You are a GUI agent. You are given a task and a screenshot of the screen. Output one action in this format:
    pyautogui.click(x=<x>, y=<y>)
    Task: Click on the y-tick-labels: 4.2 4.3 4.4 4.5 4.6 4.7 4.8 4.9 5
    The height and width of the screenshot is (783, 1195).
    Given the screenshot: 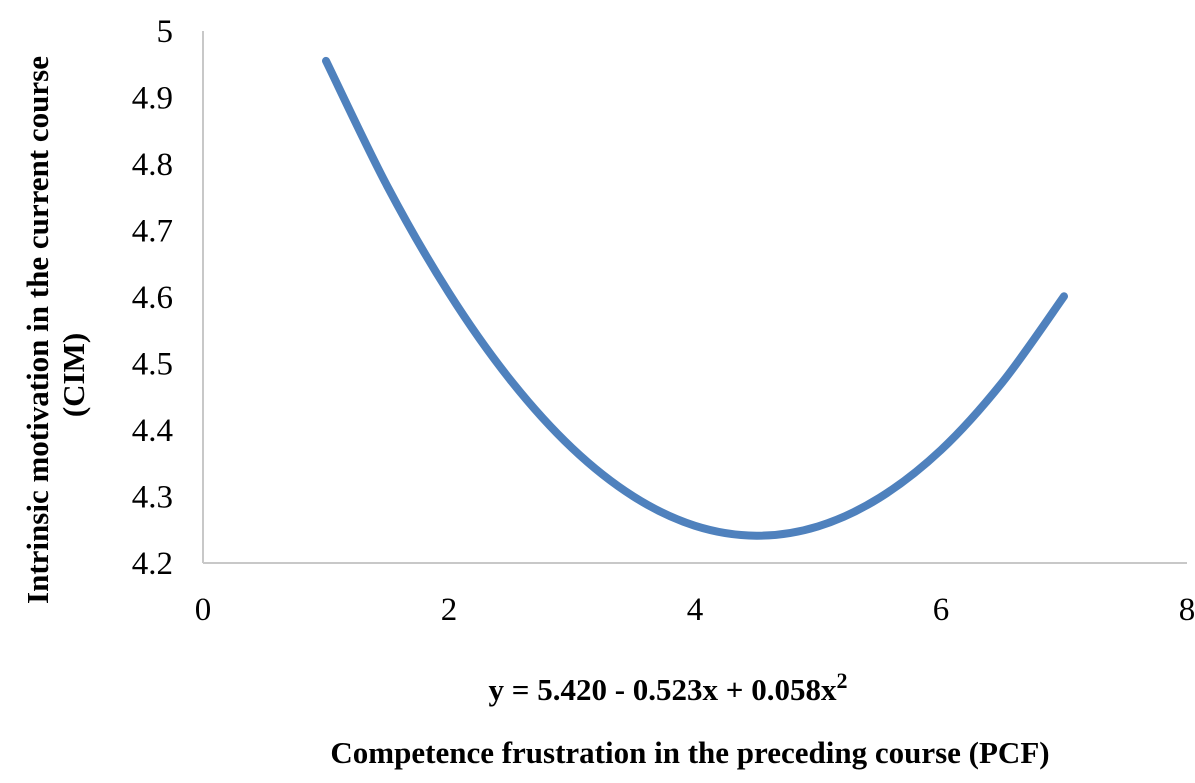 What is the action you would take?
    pyautogui.click(x=152, y=298)
    